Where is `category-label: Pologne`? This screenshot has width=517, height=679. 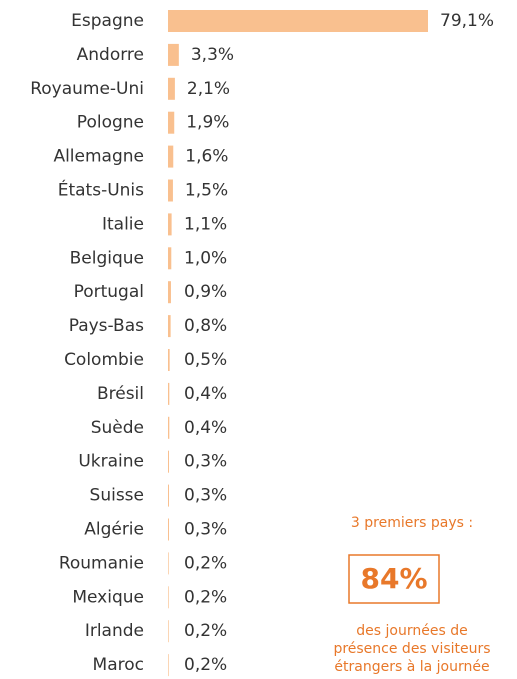
category-label: Pologne is located at coordinates (110, 123).